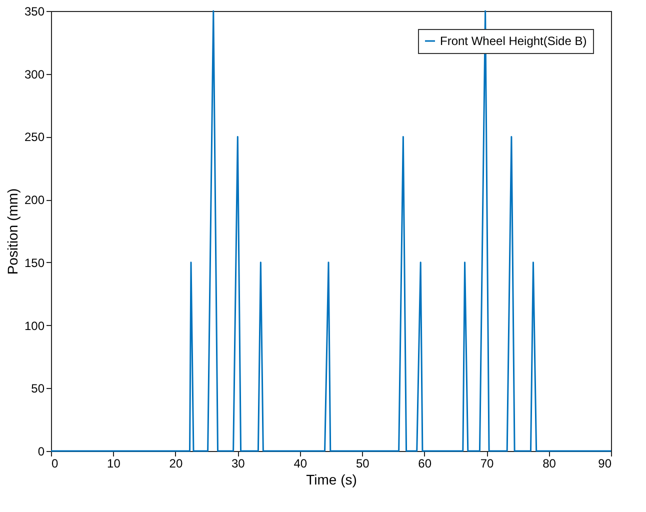  What do you see at coordinates (41, 451) in the screenshot?
I see `y-tick-label: 0` at bounding box center [41, 451].